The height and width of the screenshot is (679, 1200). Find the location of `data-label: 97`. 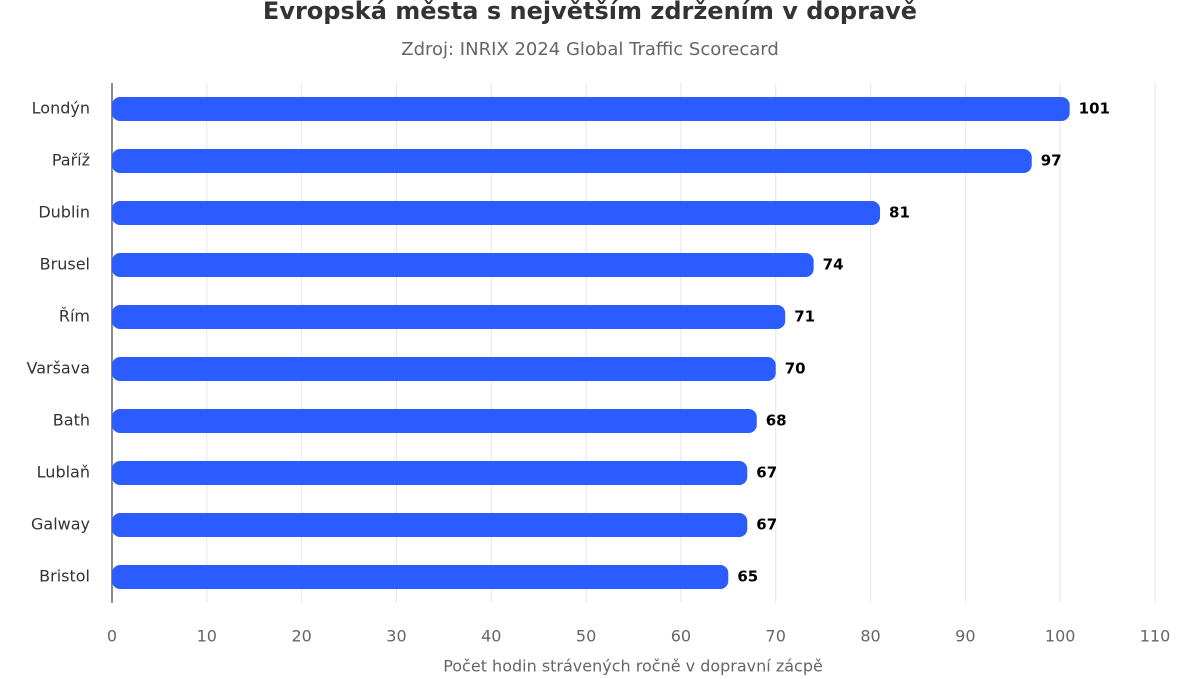

data-label: 97 is located at coordinates (1051, 161).